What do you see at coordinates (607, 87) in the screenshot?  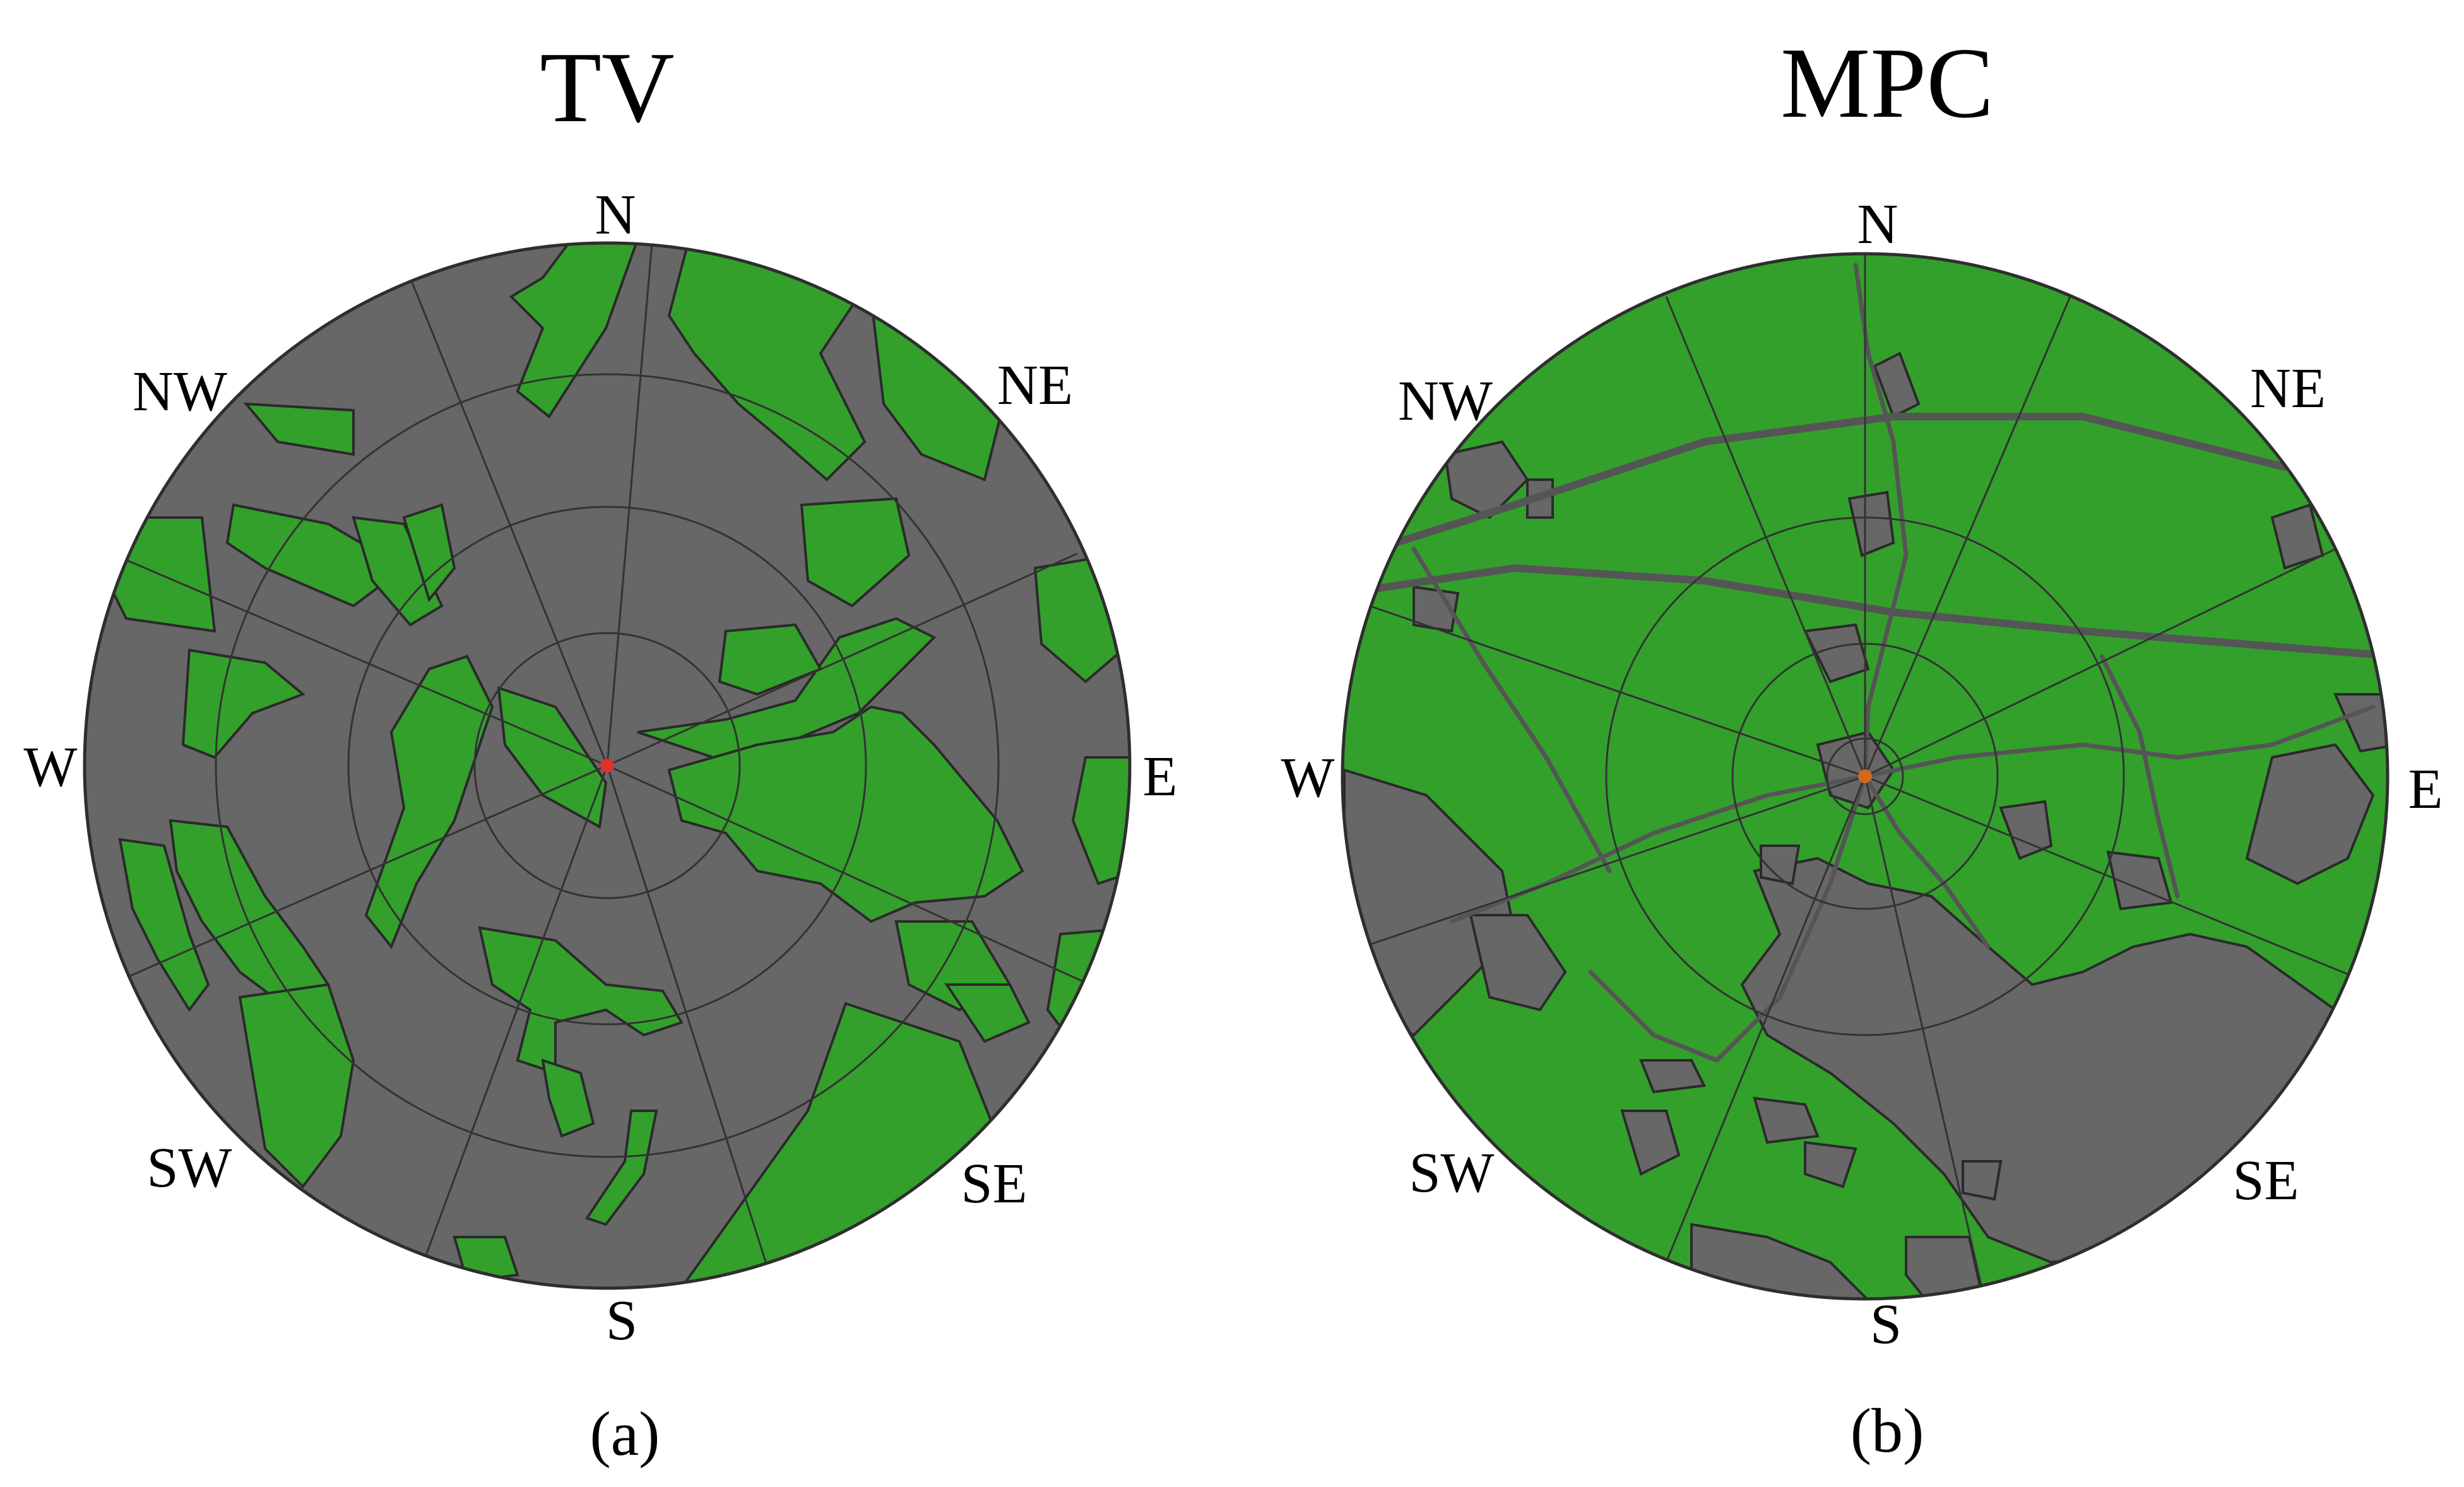 I see `panel-a-title: TV` at bounding box center [607, 87].